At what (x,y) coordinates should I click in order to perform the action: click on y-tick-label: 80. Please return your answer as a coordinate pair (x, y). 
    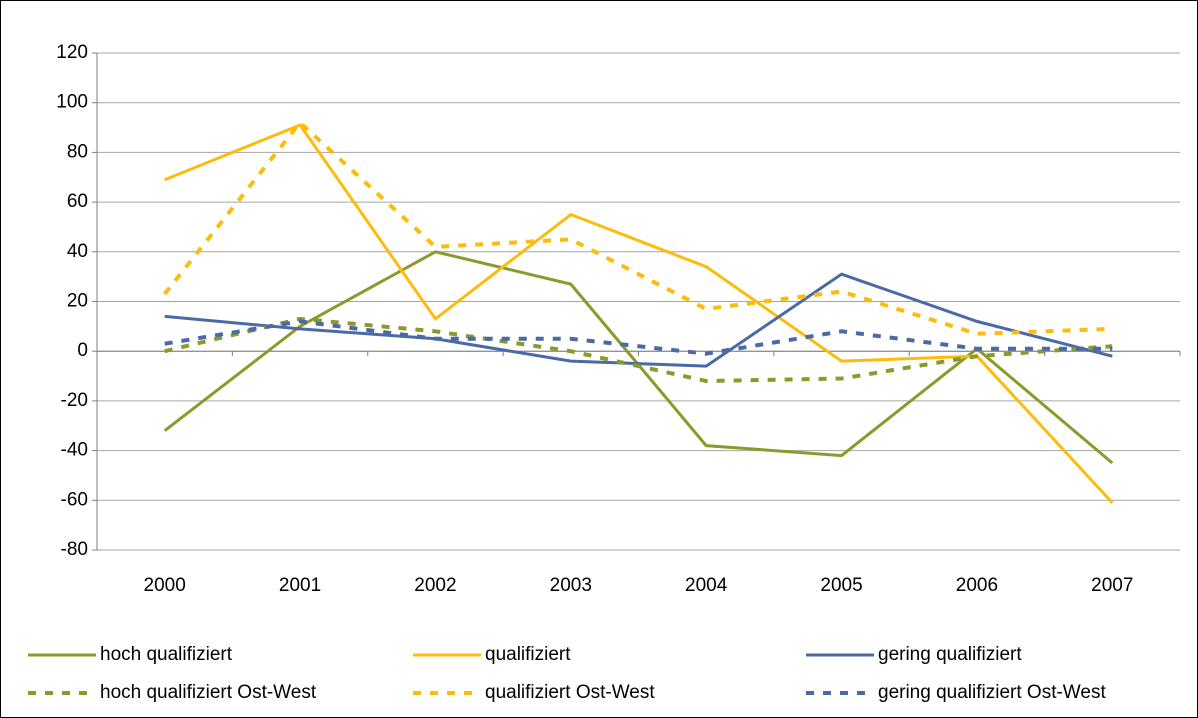
    Looking at the image, I should click on (77, 151).